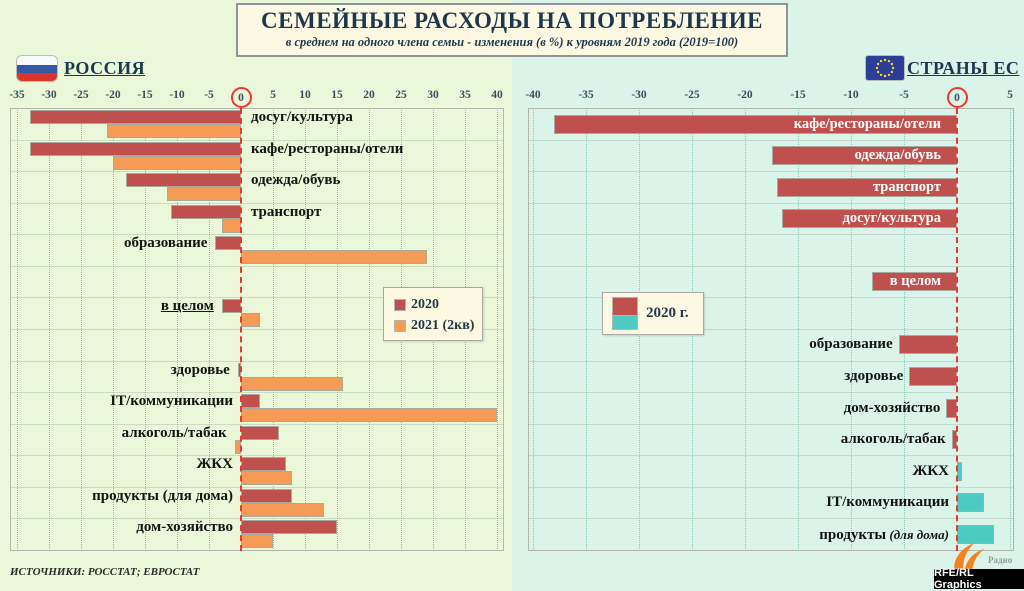  I want to click on legend-label-2020g: 2020 г., so click(667, 313).